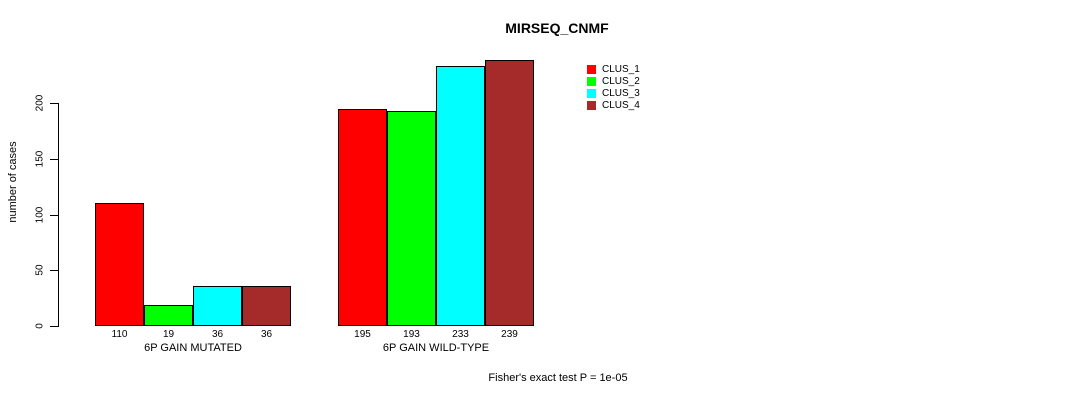  Describe the element at coordinates (621, 81) in the screenshot. I see `legend-label: CLUS_2` at that location.